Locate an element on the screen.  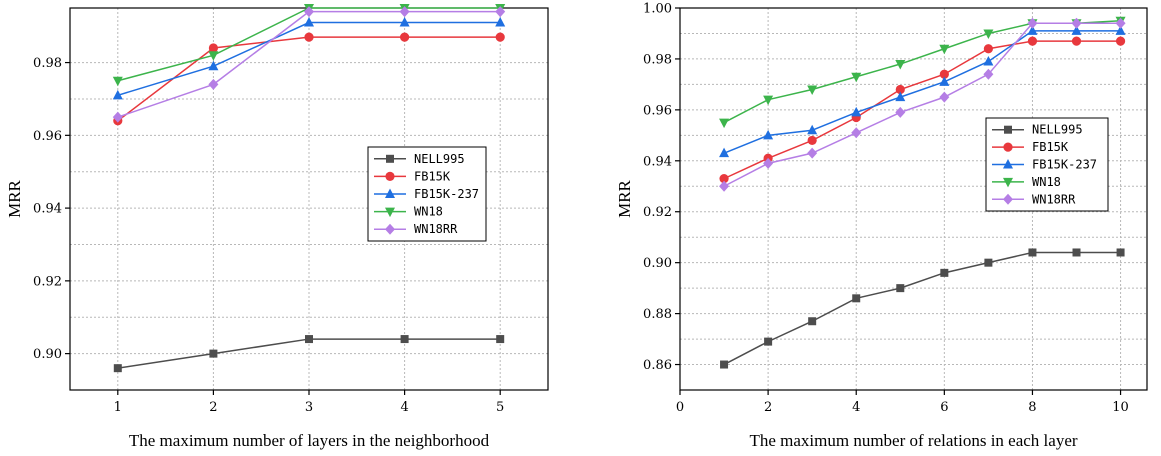
series-wn18rr is located at coordinates (309, 64).